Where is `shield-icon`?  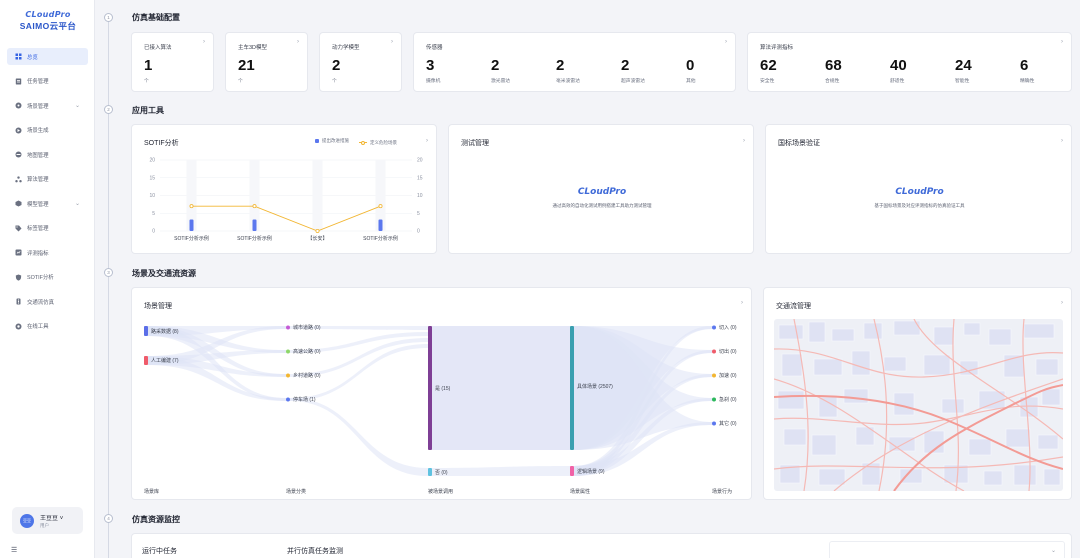 shield-icon is located at coordinates (18, 277).